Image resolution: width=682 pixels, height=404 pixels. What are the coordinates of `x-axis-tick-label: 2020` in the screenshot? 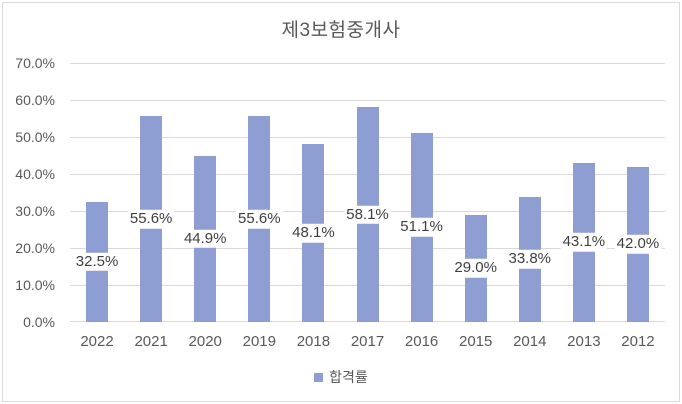 It's located at (205, 341).